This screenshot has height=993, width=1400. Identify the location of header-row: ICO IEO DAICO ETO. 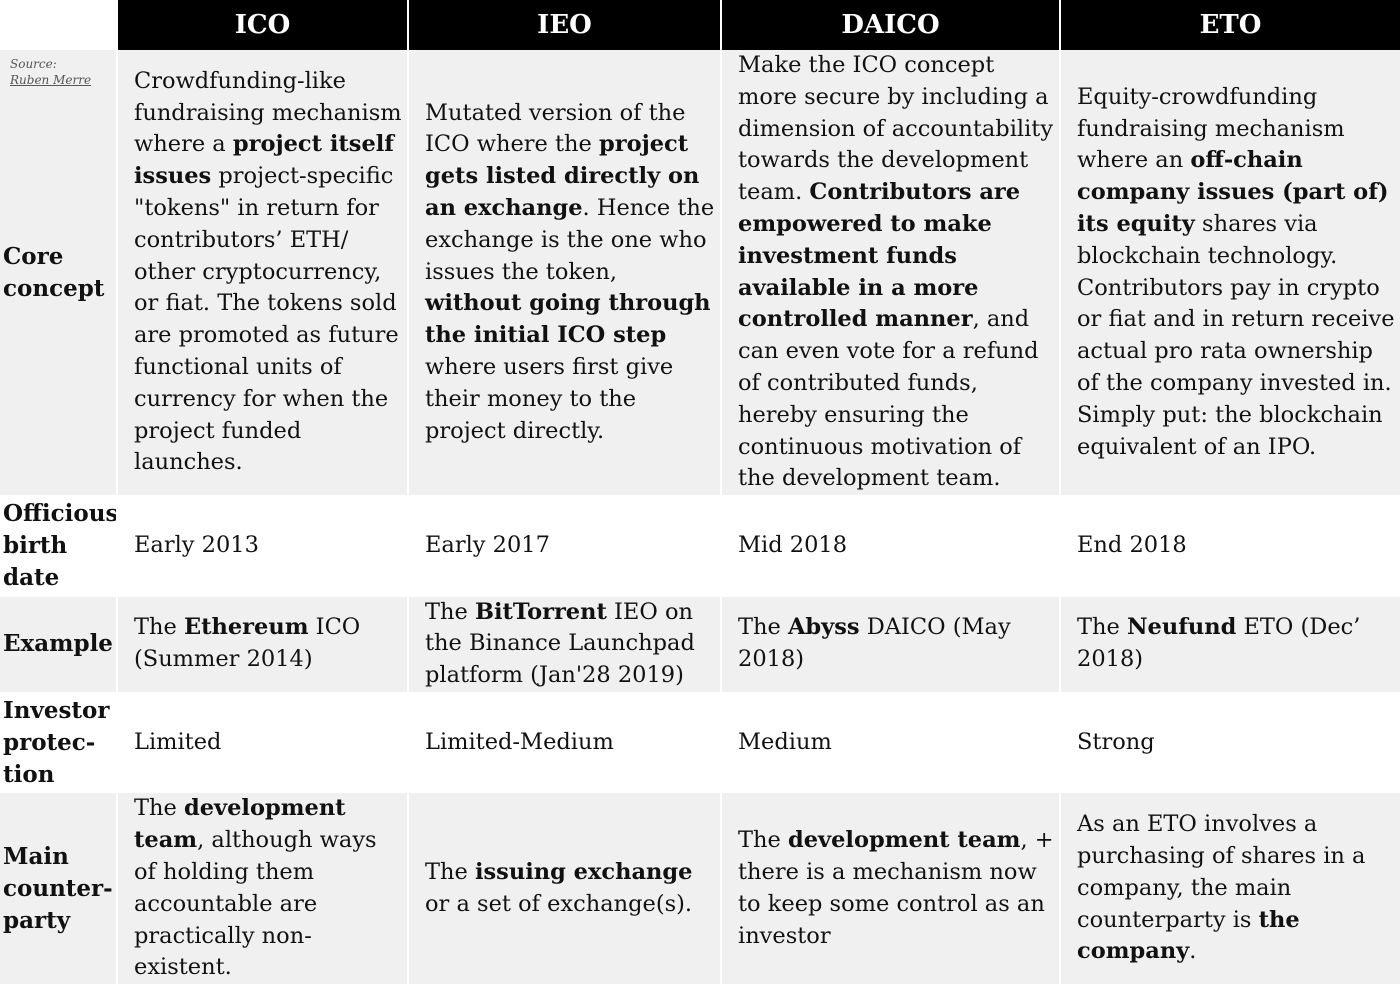
(700, 25).